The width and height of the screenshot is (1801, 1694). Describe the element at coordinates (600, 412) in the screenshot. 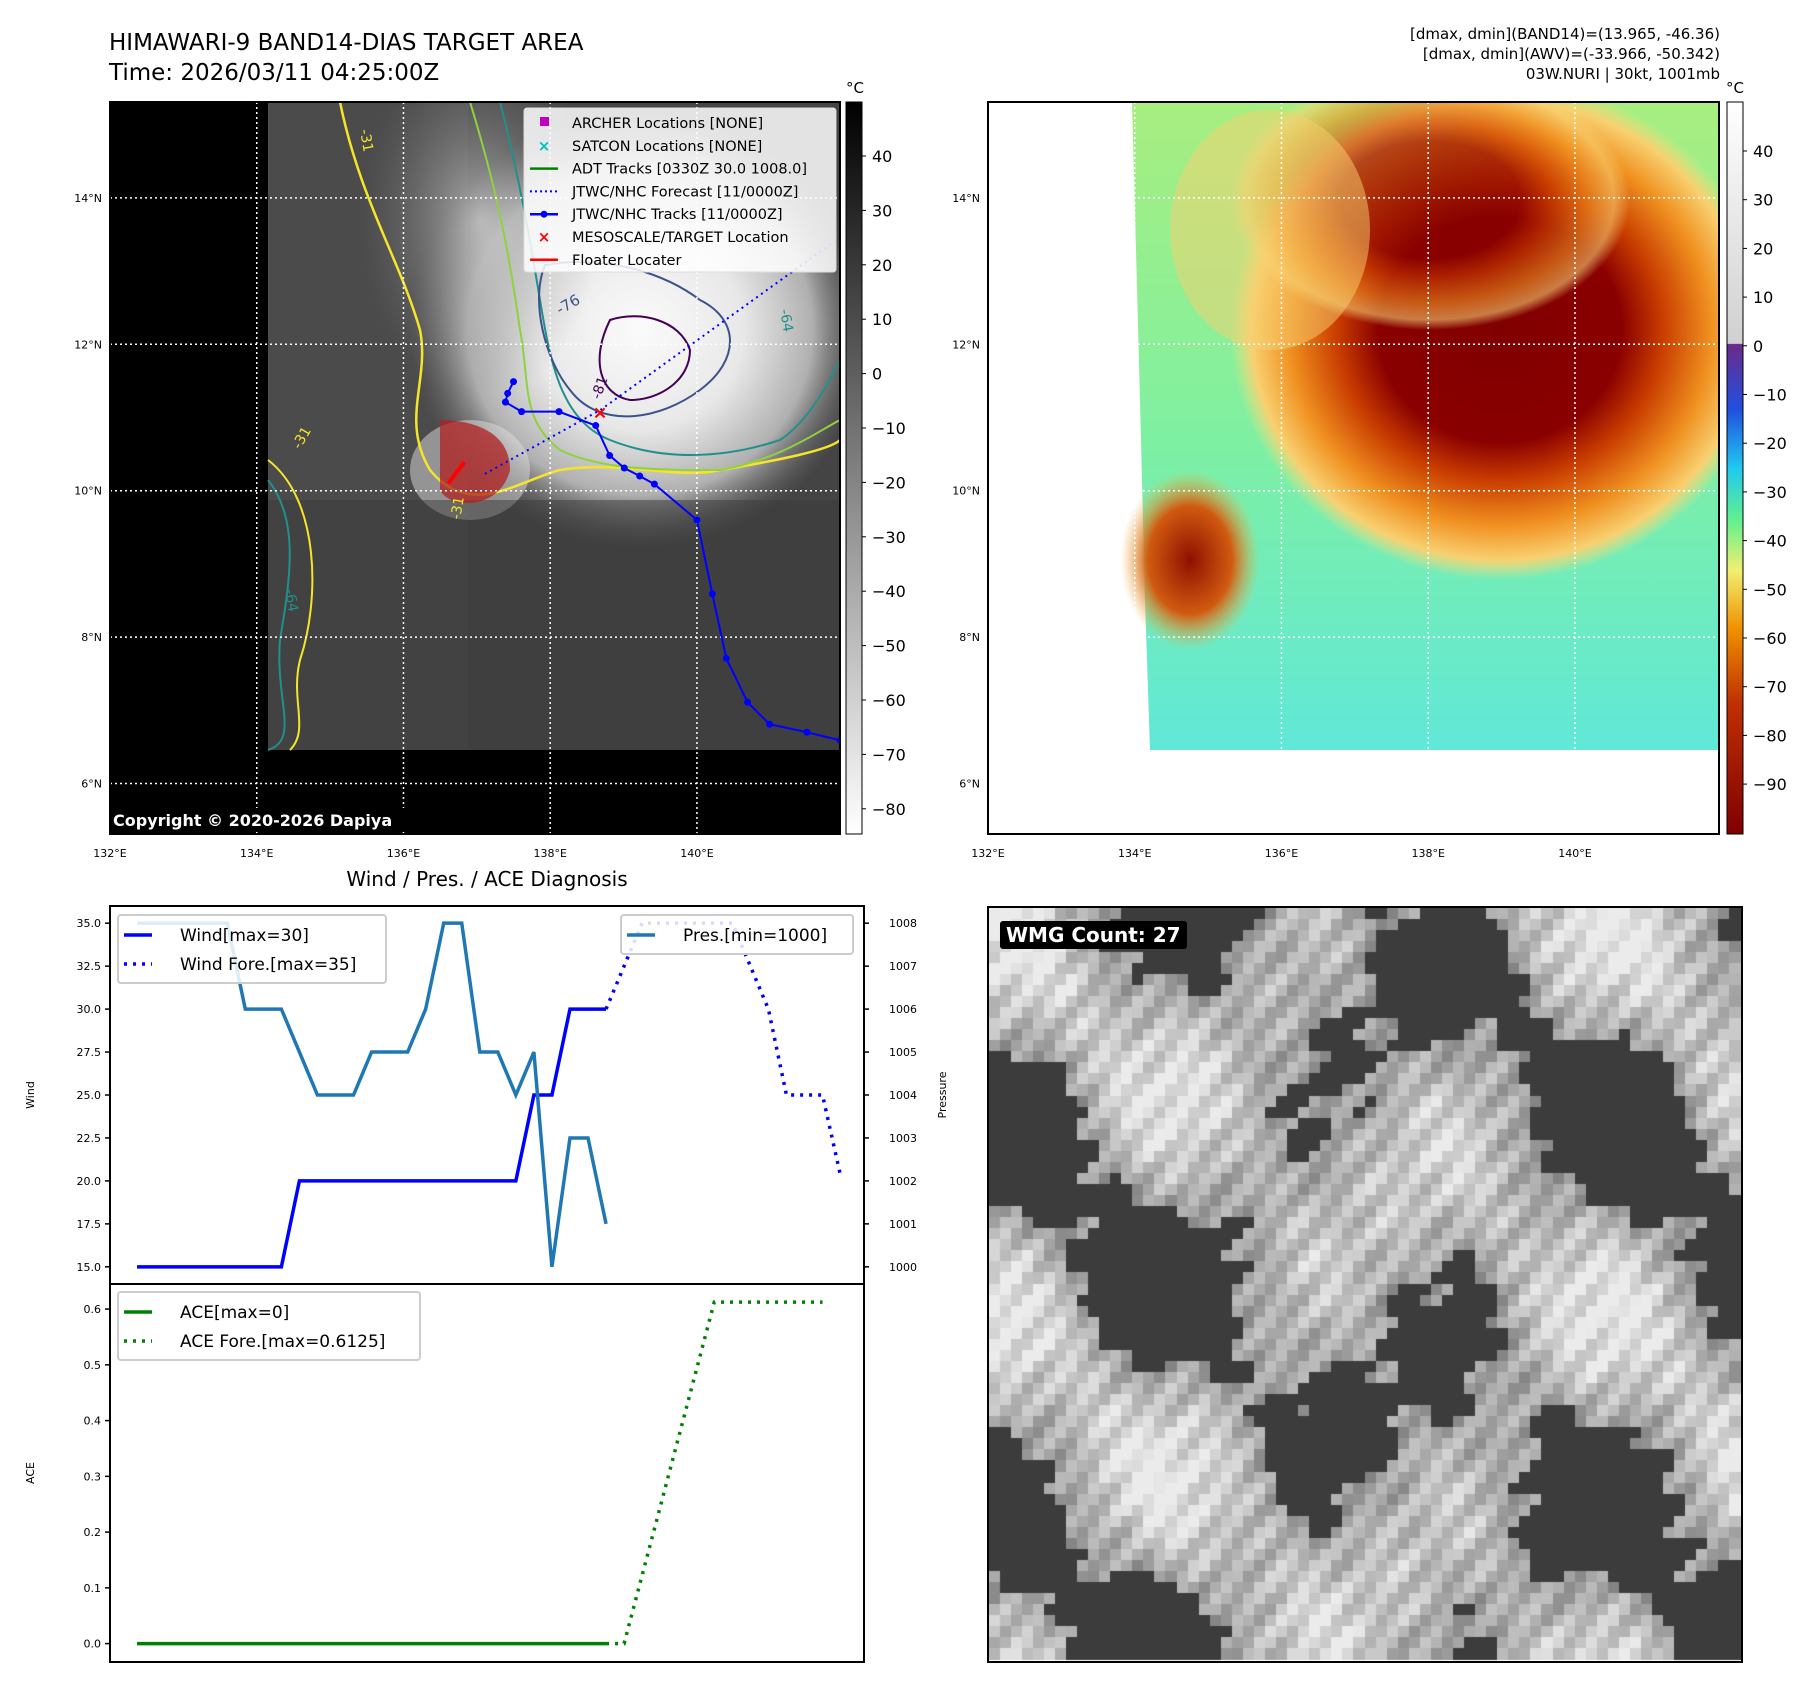

I see `target-location-marker: ×` at that location.